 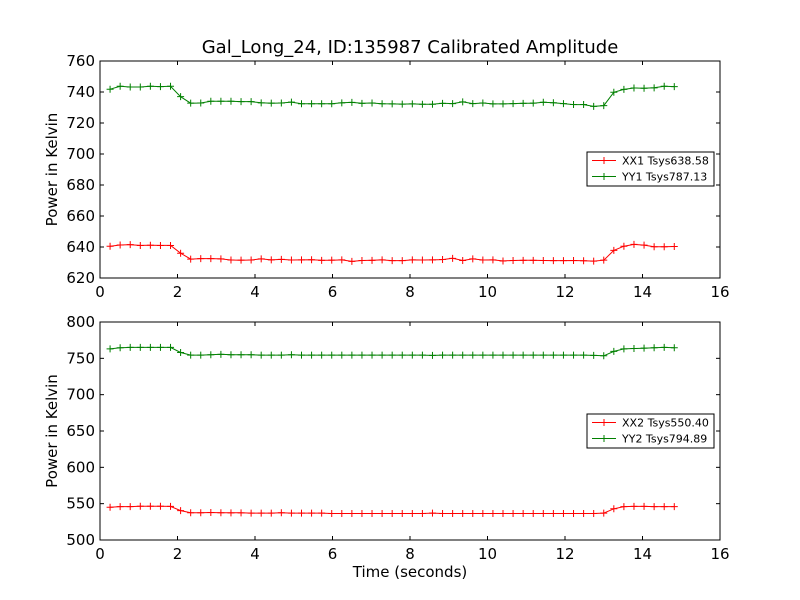 I want to click on x-tick-label: 14, so click(x=642, y=554).